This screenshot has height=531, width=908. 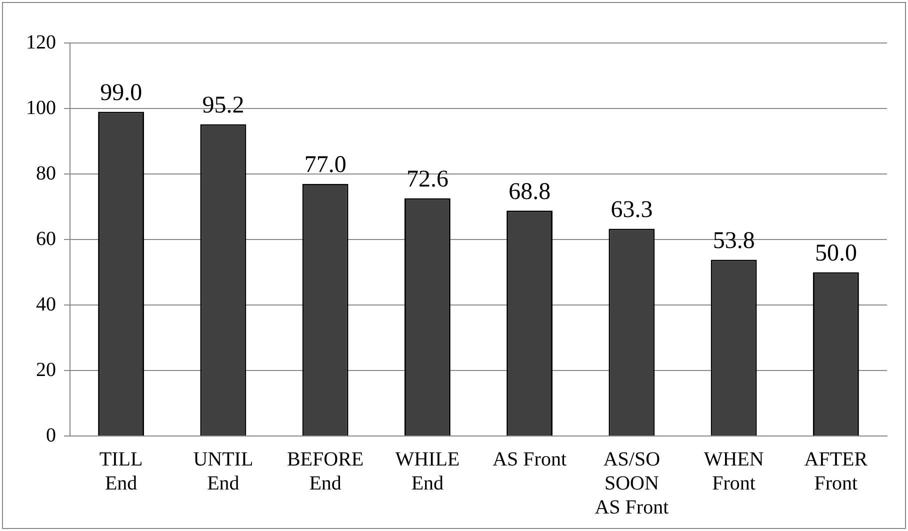 I want to click on data-label: 99.0, so click(x=121, y=93).